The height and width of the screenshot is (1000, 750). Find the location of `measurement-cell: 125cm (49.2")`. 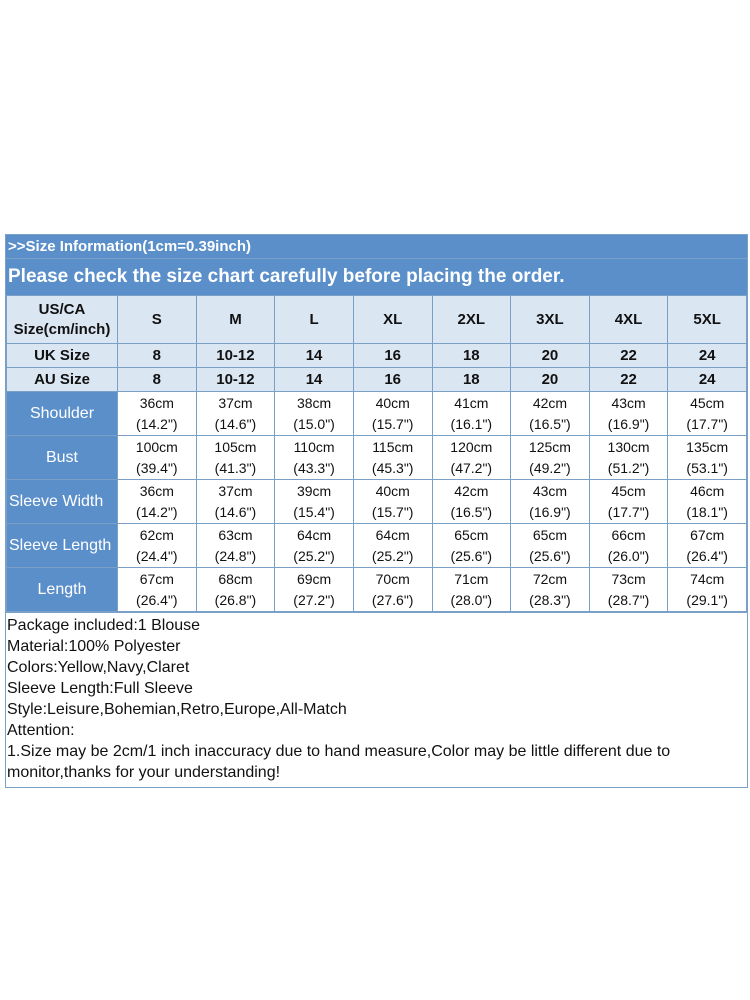

measurement-cell: 125cm (49.2") is located at coordinates (550, 457).